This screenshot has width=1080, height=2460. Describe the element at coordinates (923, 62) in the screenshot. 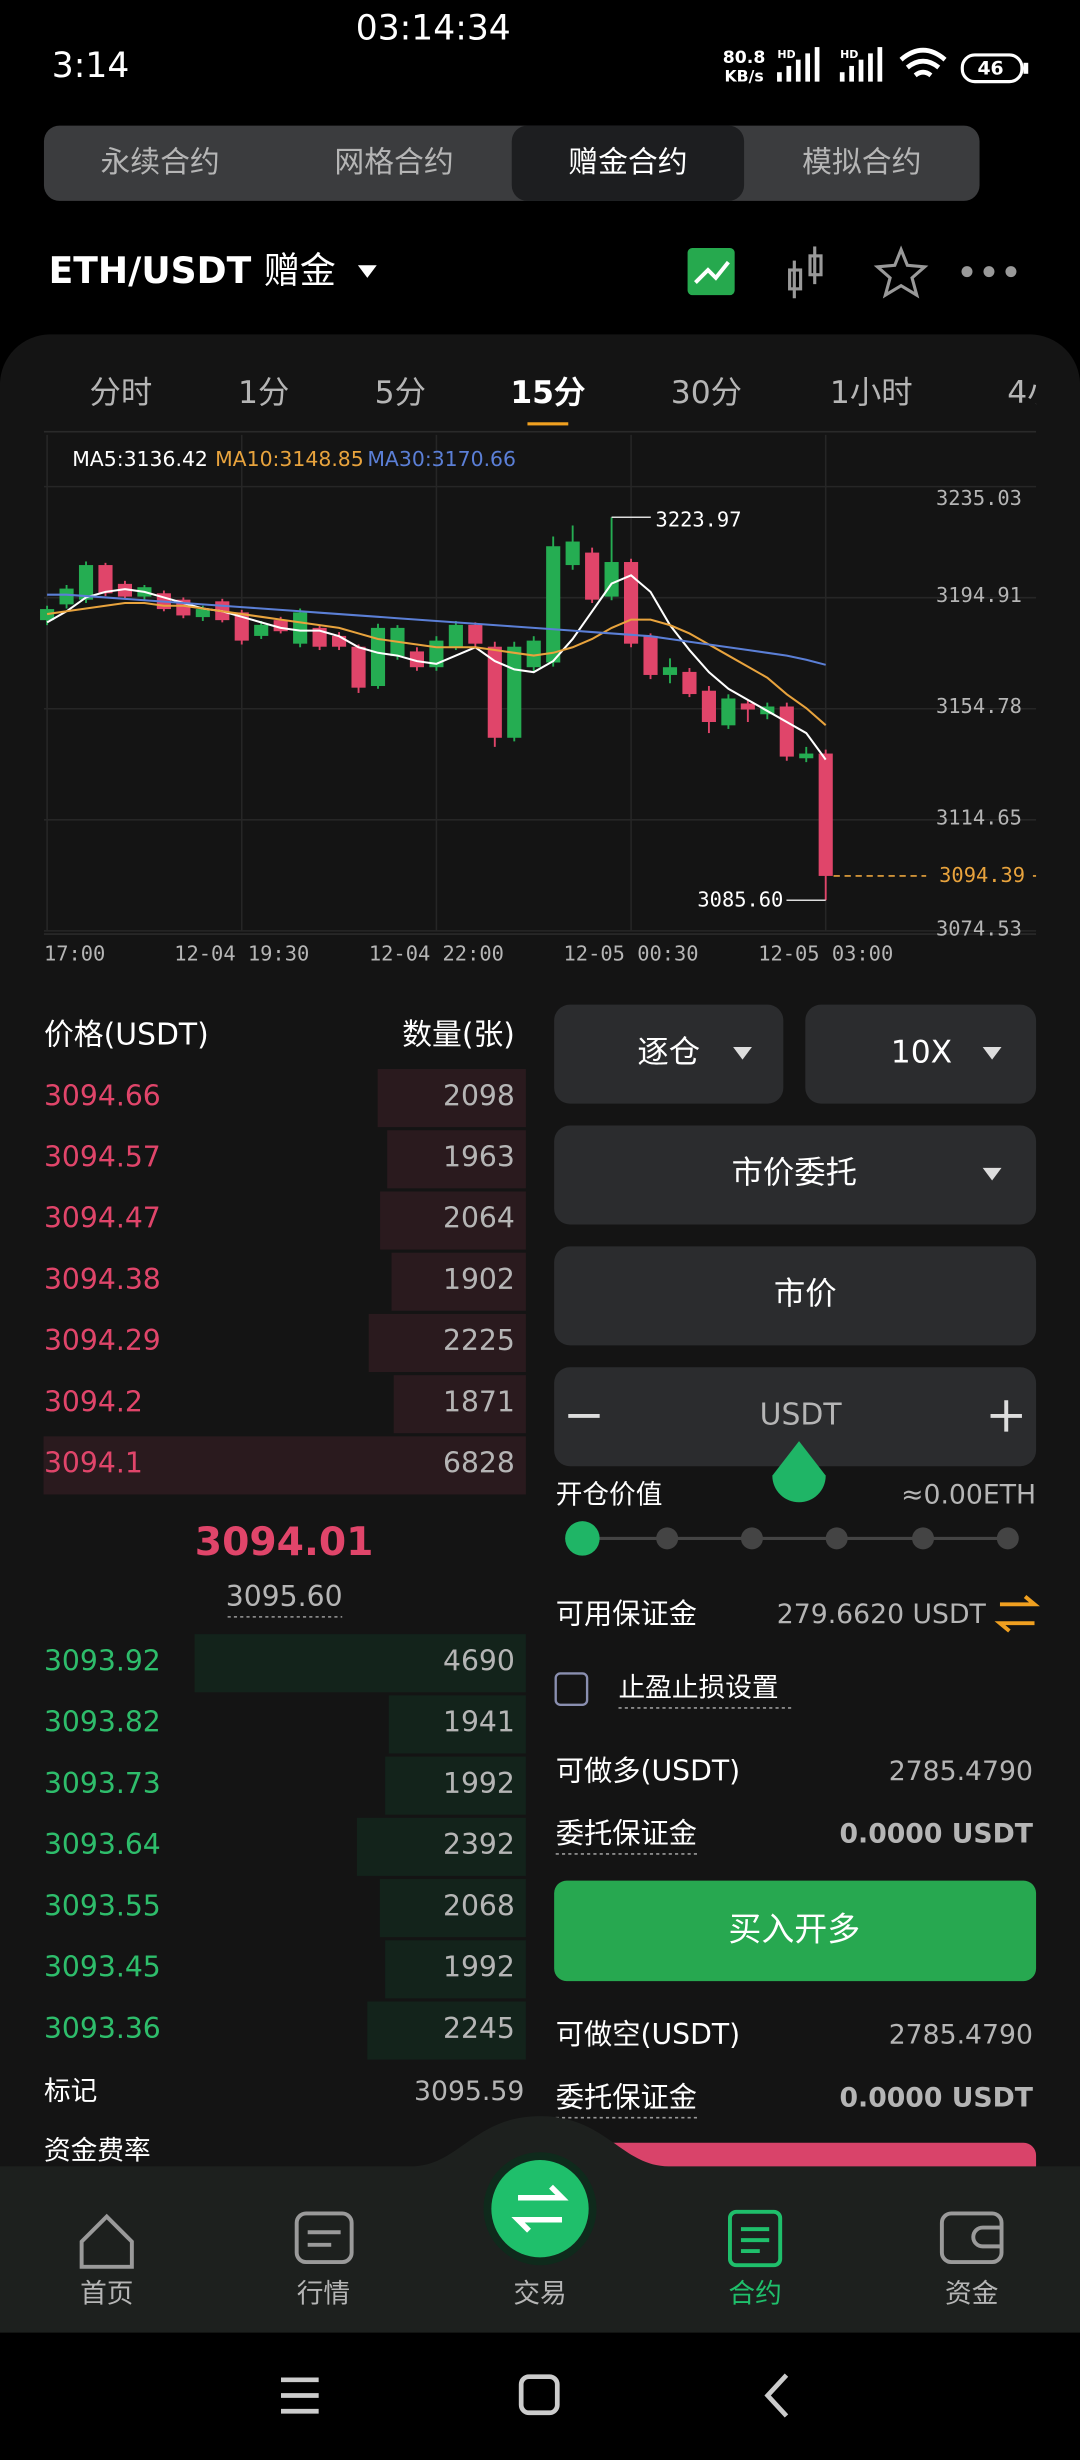

I see `wifi-icon` at that location.